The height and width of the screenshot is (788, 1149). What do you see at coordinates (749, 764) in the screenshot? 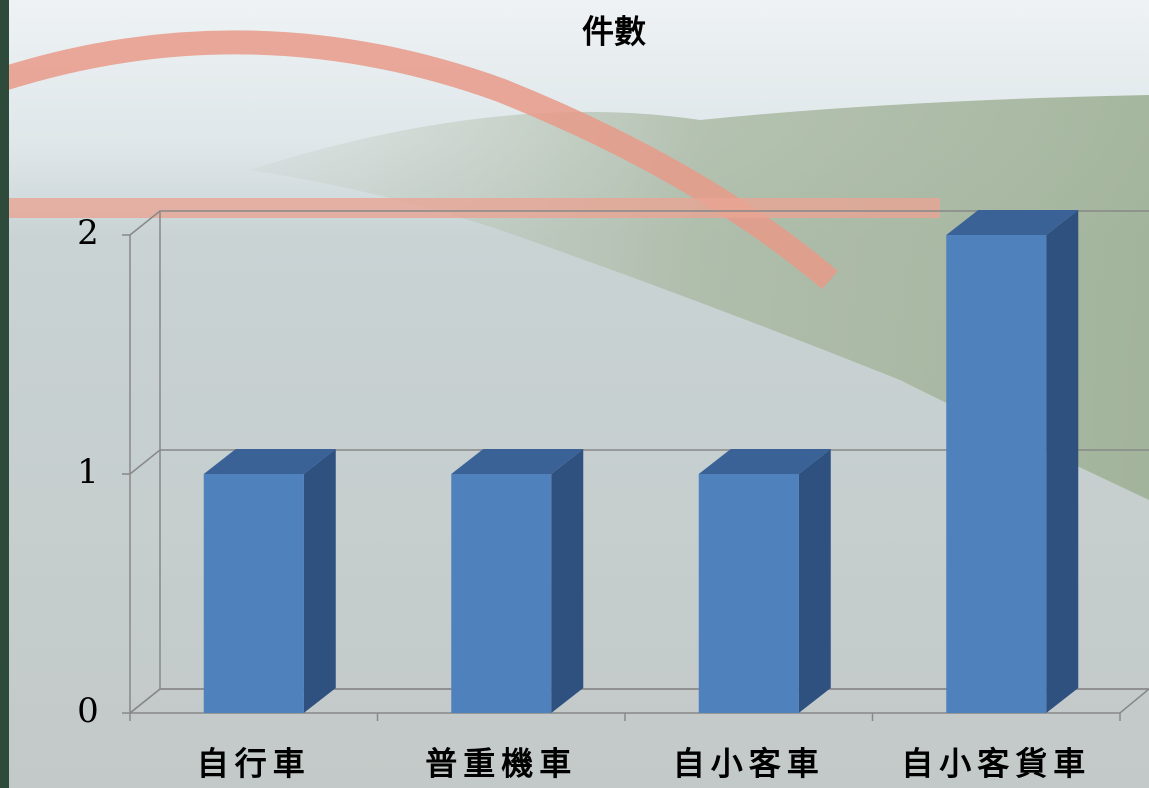
I see `x-tick-label: 自小客車` at bounding box center [749, 764].